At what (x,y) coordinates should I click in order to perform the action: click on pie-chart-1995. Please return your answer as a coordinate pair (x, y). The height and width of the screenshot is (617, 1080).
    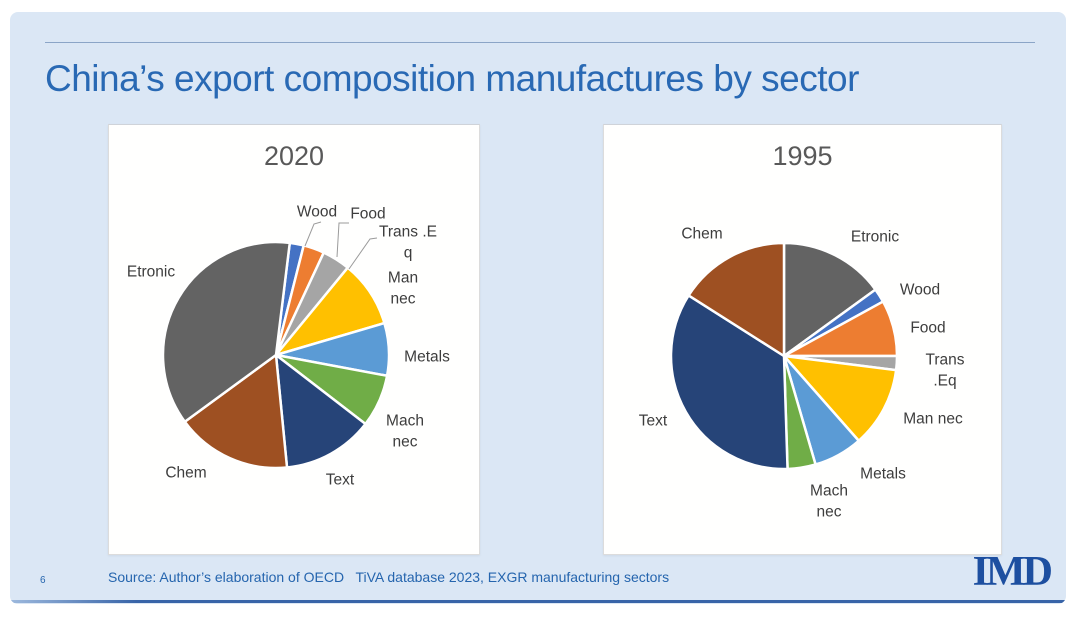
    Looking at the image, I should click on (784, 356).